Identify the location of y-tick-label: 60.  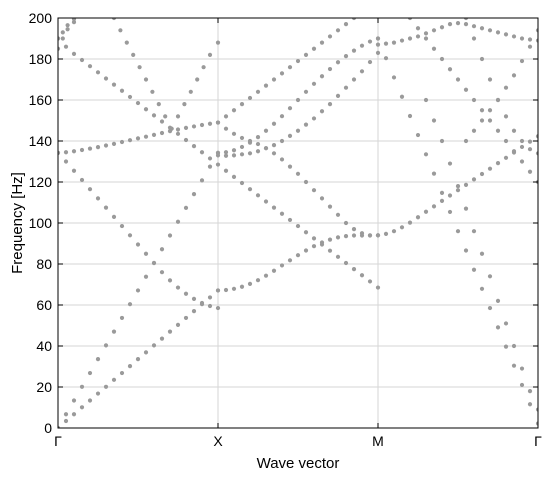
(44, 305).